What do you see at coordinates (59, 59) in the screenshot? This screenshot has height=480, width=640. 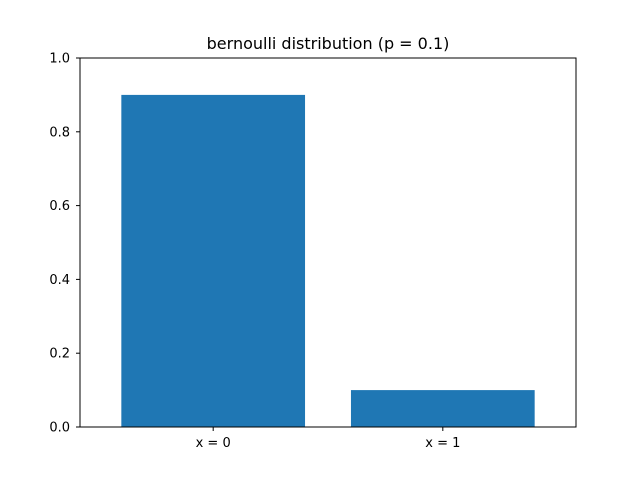 I see `y-tick-label-5: 1.0` at bounding box center [59, 59].